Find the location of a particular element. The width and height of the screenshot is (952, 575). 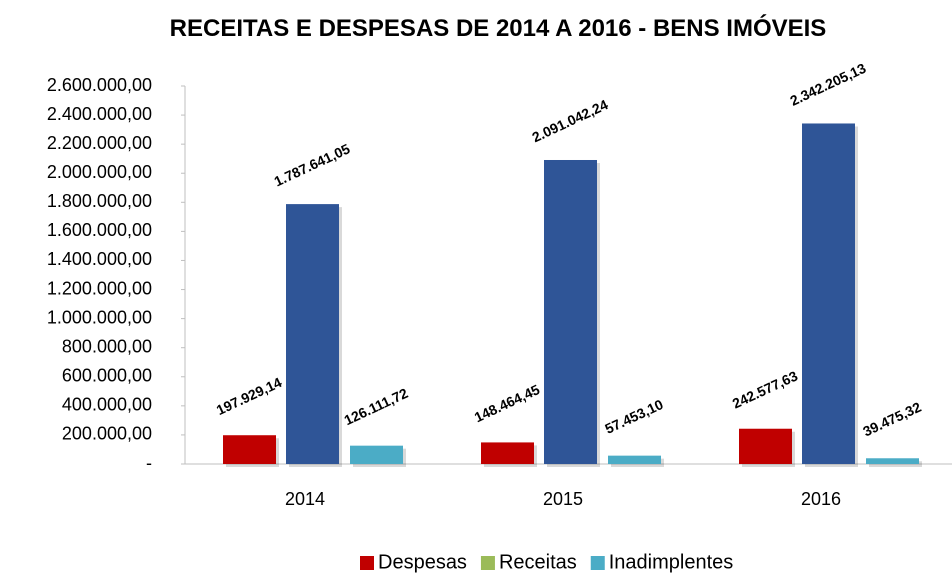

data-label: 126.111,72 is located at coordinates (376, 407).